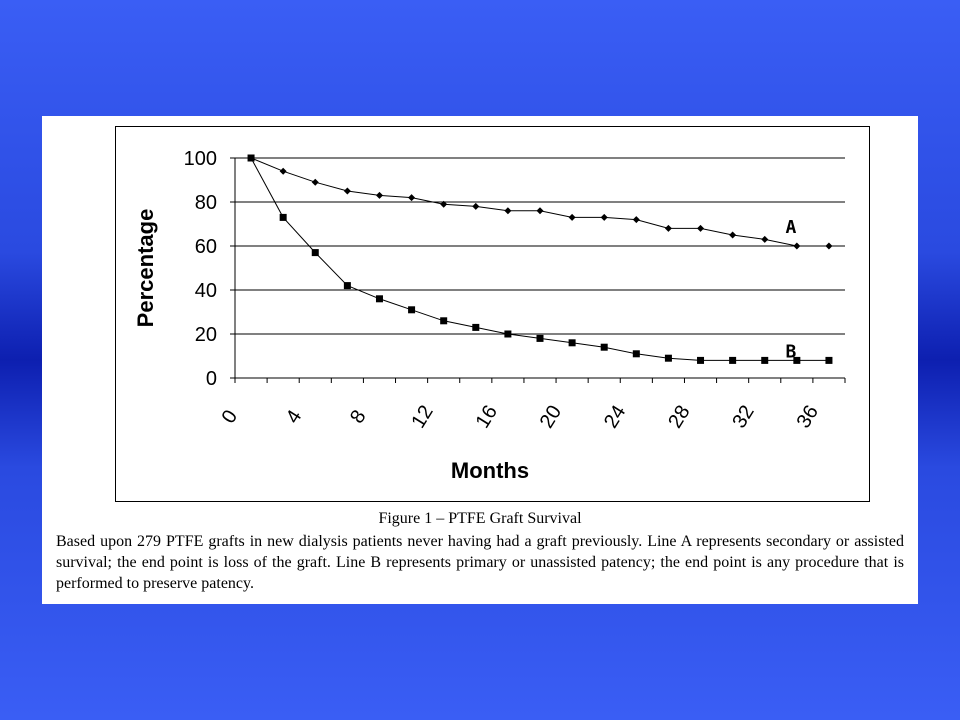 The height and width of the screenshot is (720, 960). Describe the element at coordinates (487, 417) in the screenshot. I see `x-tick-label: 16` at that location.